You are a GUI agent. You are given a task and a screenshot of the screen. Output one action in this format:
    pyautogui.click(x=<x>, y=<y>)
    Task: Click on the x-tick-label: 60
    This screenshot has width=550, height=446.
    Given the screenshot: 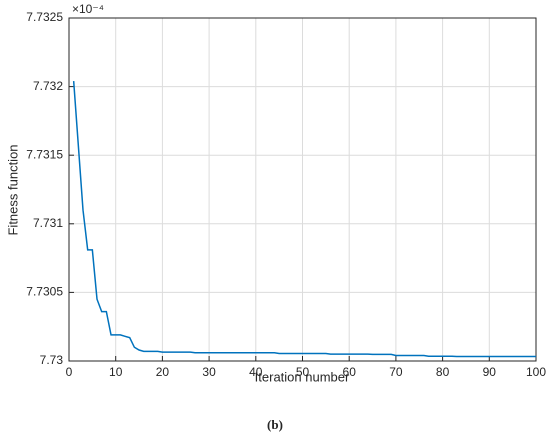 What is the action you would take?
    pyautogui.click(x=350, y=372)
    